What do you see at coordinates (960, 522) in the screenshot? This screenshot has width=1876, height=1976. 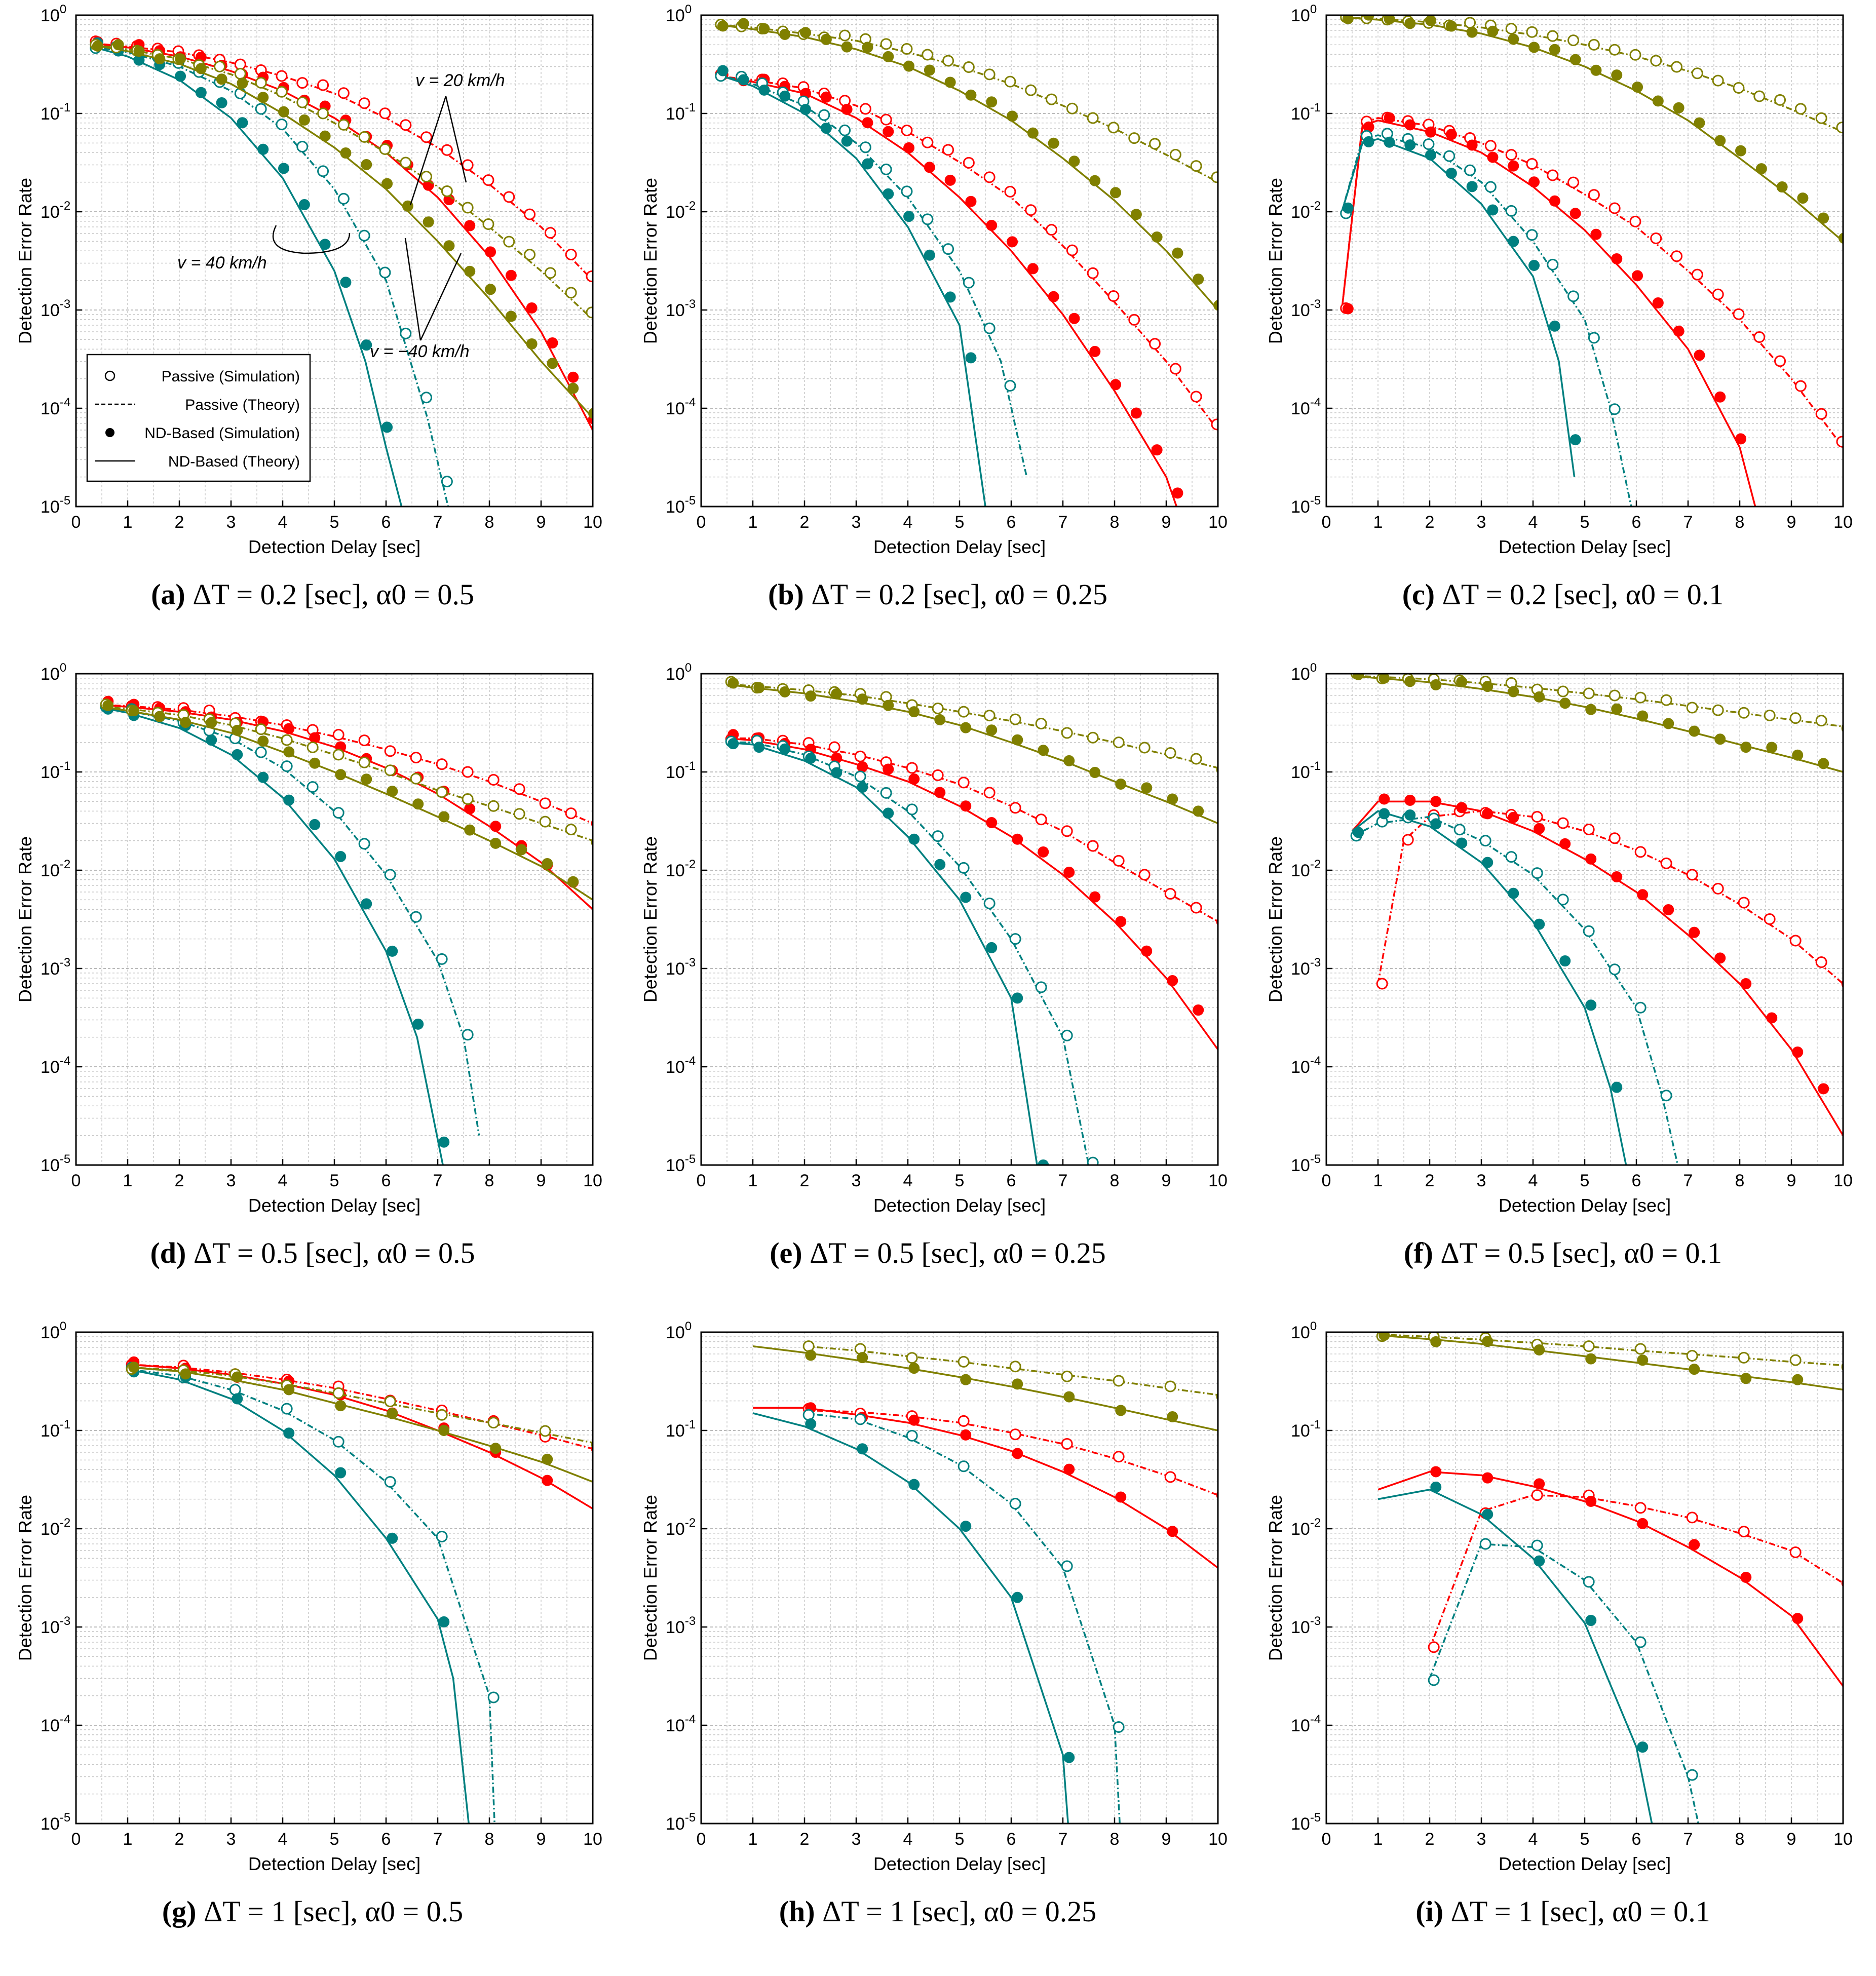 I see `x-tick-label: 5` at bounding box center [960, 522].